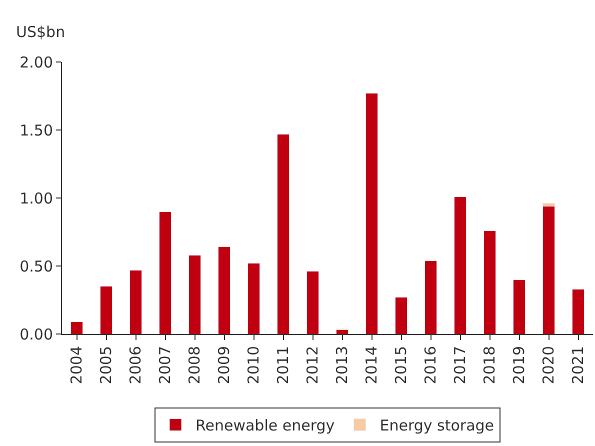 Image resolution: width=595 pixels, height=446 pixels. I want to click on x-tick-label: 2016, so click(431, 365).